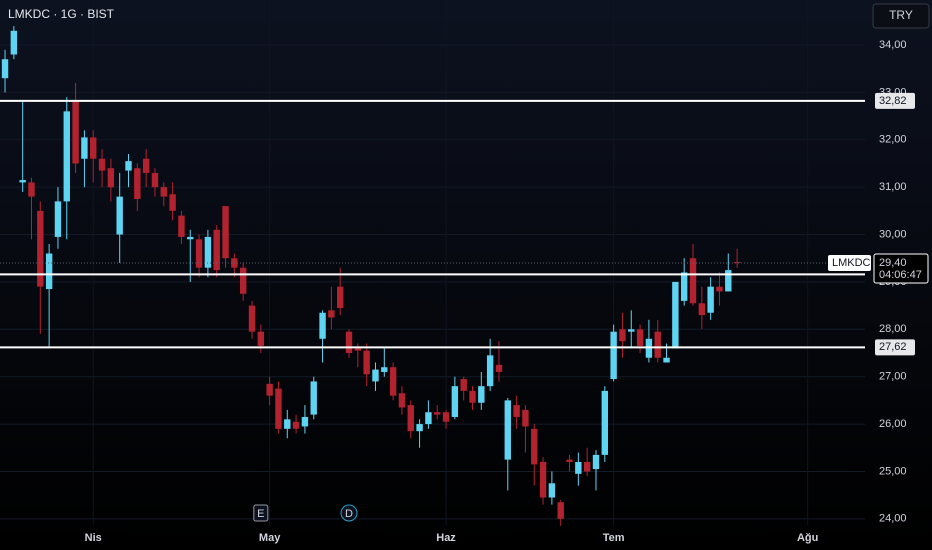  I want to click on currency-label: TRY, so click(901, 15).